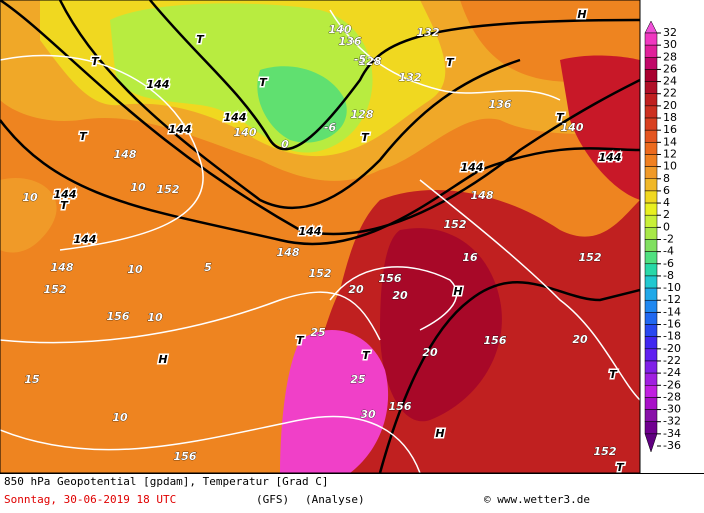 This screenshot has height=513, width=704. What do you see at coordinates (670, 93) in the screenshot?
I see `scale-label: 22` at bounding box center [670, 93].